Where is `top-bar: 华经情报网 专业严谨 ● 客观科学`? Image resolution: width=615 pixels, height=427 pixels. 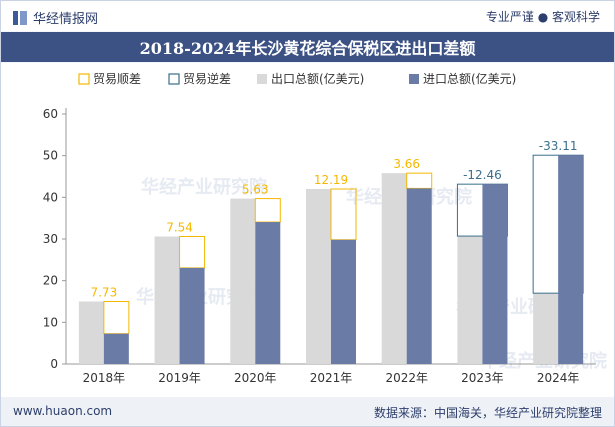 top-bar: 华经情报网 专业严谨 ● 客观科学 is located at coordinates (307, 16).